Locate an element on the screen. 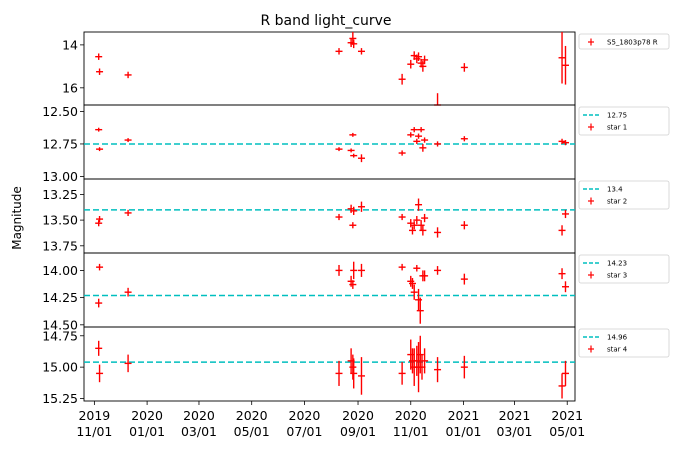 Image resolution: width=680 pixels, height=451 pixels. y-tick-label: 13.25 is located at coordinates (60, 194).